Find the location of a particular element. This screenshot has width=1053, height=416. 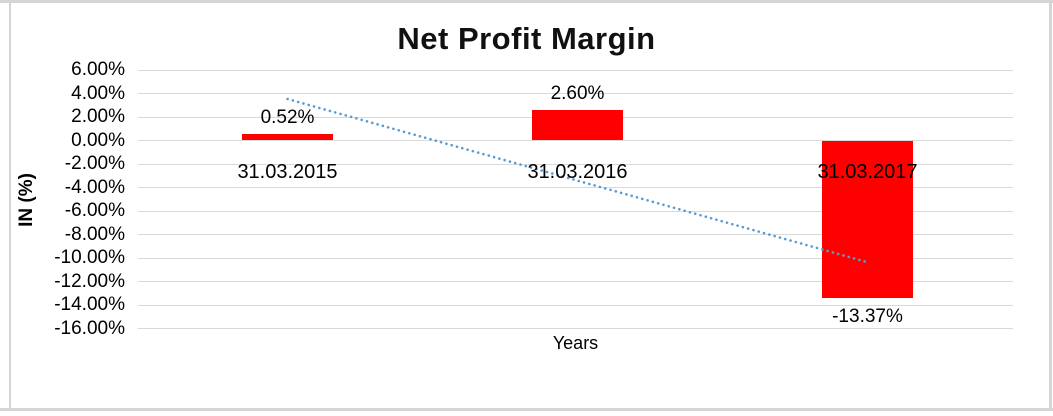

y-tick-label: -16.00% is located at coordinates (89, 328).